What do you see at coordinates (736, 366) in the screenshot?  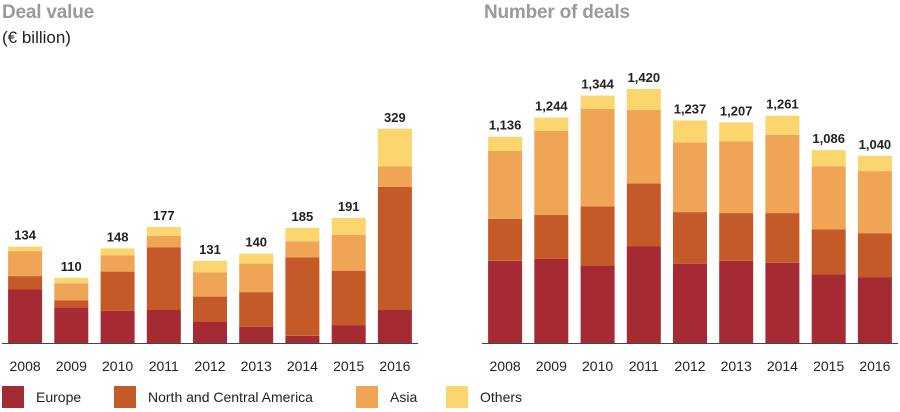 I see `number-of-deals-x-tick-2013: 2013` at bounding box center [736, 366].